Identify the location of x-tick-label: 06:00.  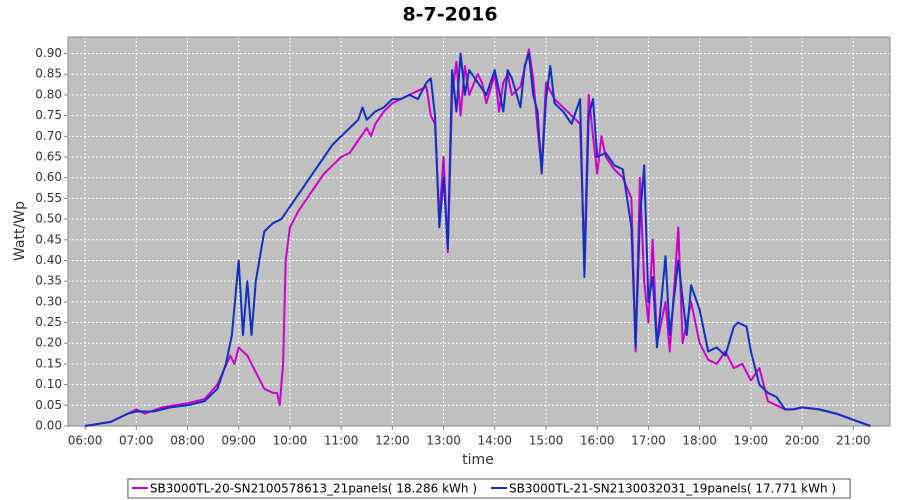
(85, 441).